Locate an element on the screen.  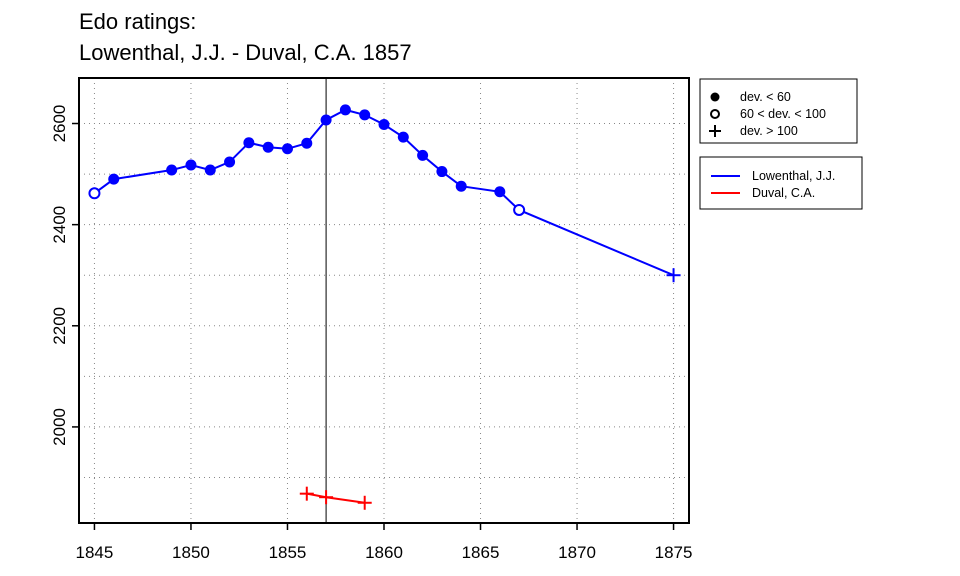
legend-marker-label: dev. < 60 is located at coordinates (765, 97).